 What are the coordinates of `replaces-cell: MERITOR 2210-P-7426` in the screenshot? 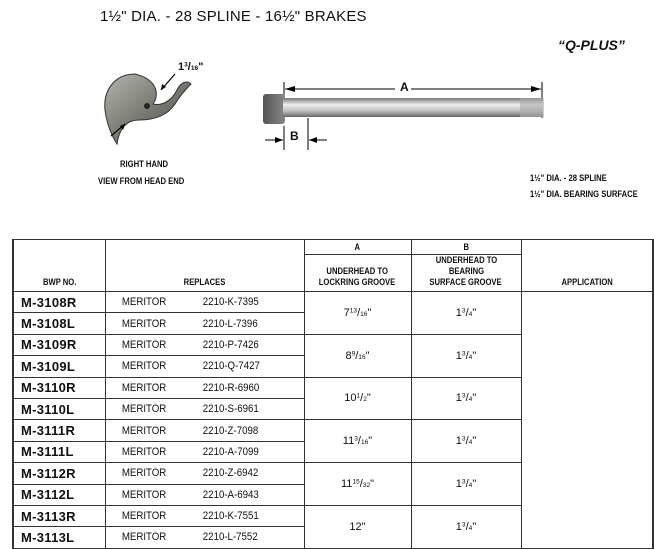 It's located at (204, 345).